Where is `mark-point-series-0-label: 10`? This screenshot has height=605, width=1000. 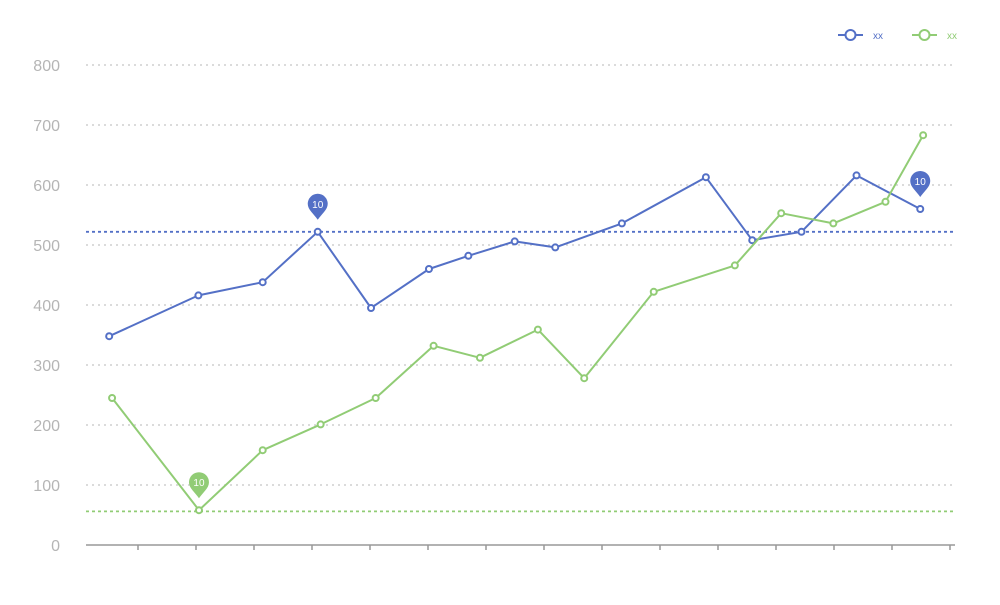
mark-point-series-0-label: 10 is located at coordinates (318, 205).